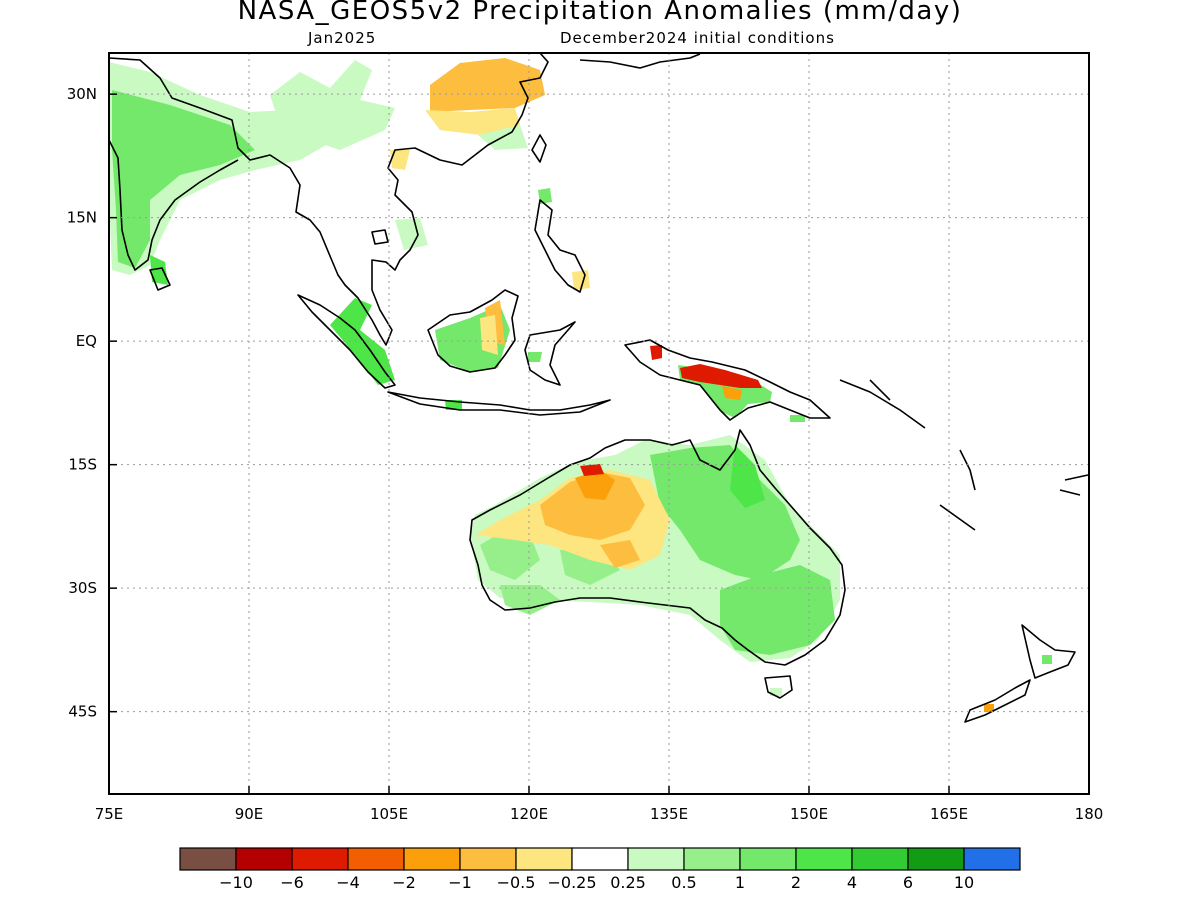 Image resolution: width=1200 pixels, height=900 pixels. I want to click on anomaly-solomon, so click(797, 418).